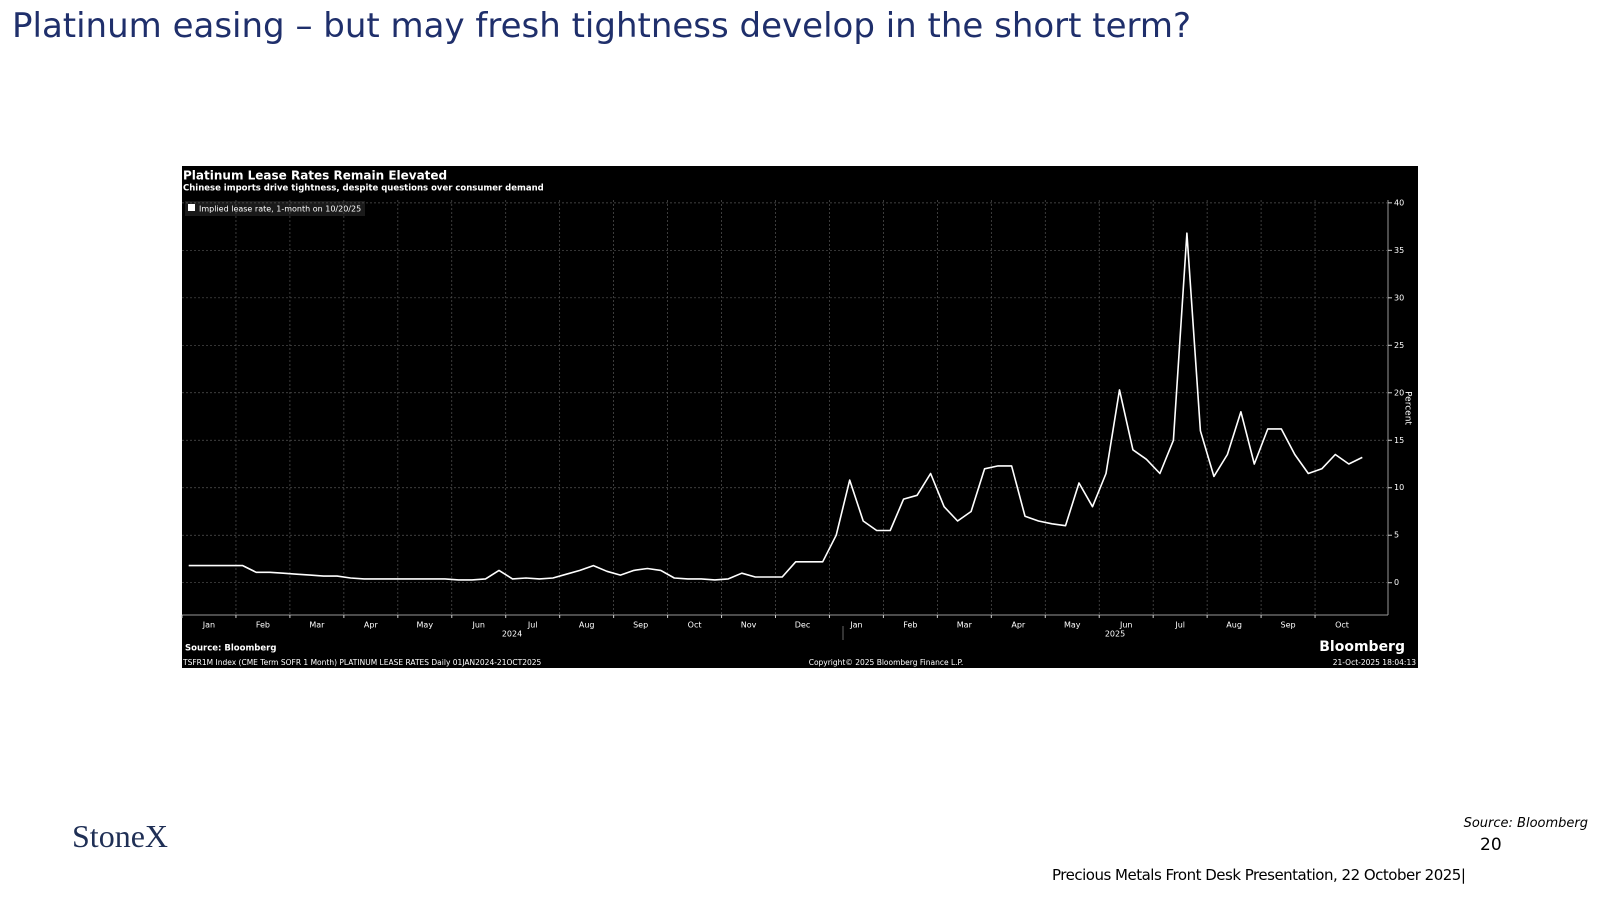 This screenshot has width=1600, height=900. What do you see at coordinates (1399, 202) in the screenshot?
I see `y-tick-label: 40` at bounding box center [1399, 202].